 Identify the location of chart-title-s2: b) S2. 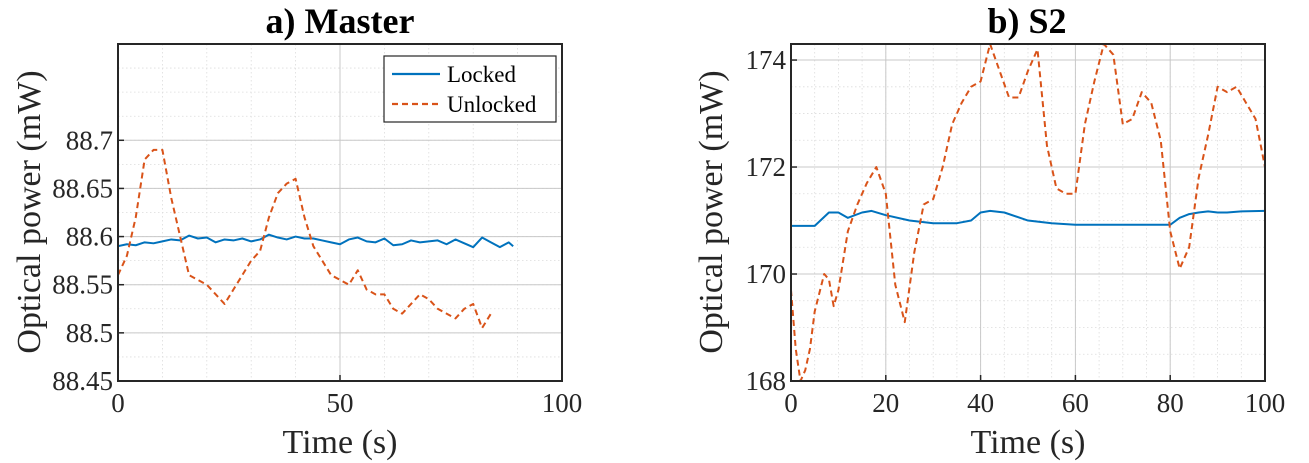
(1026, 21).